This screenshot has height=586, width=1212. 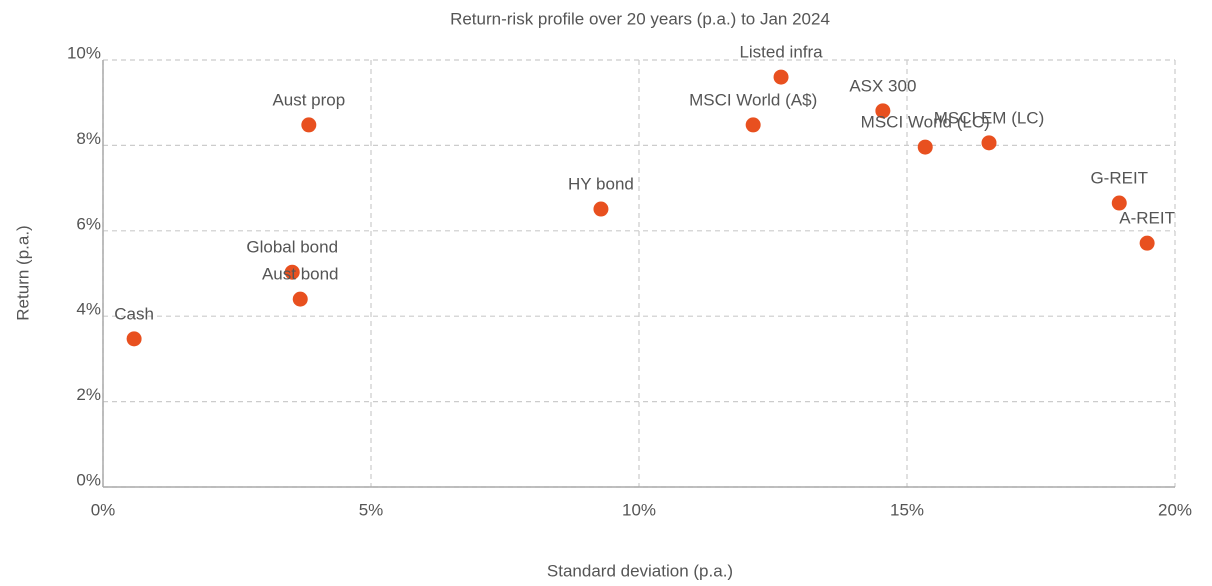 I want to click on y-tick-label: 6%, so click(x=88, y=223).